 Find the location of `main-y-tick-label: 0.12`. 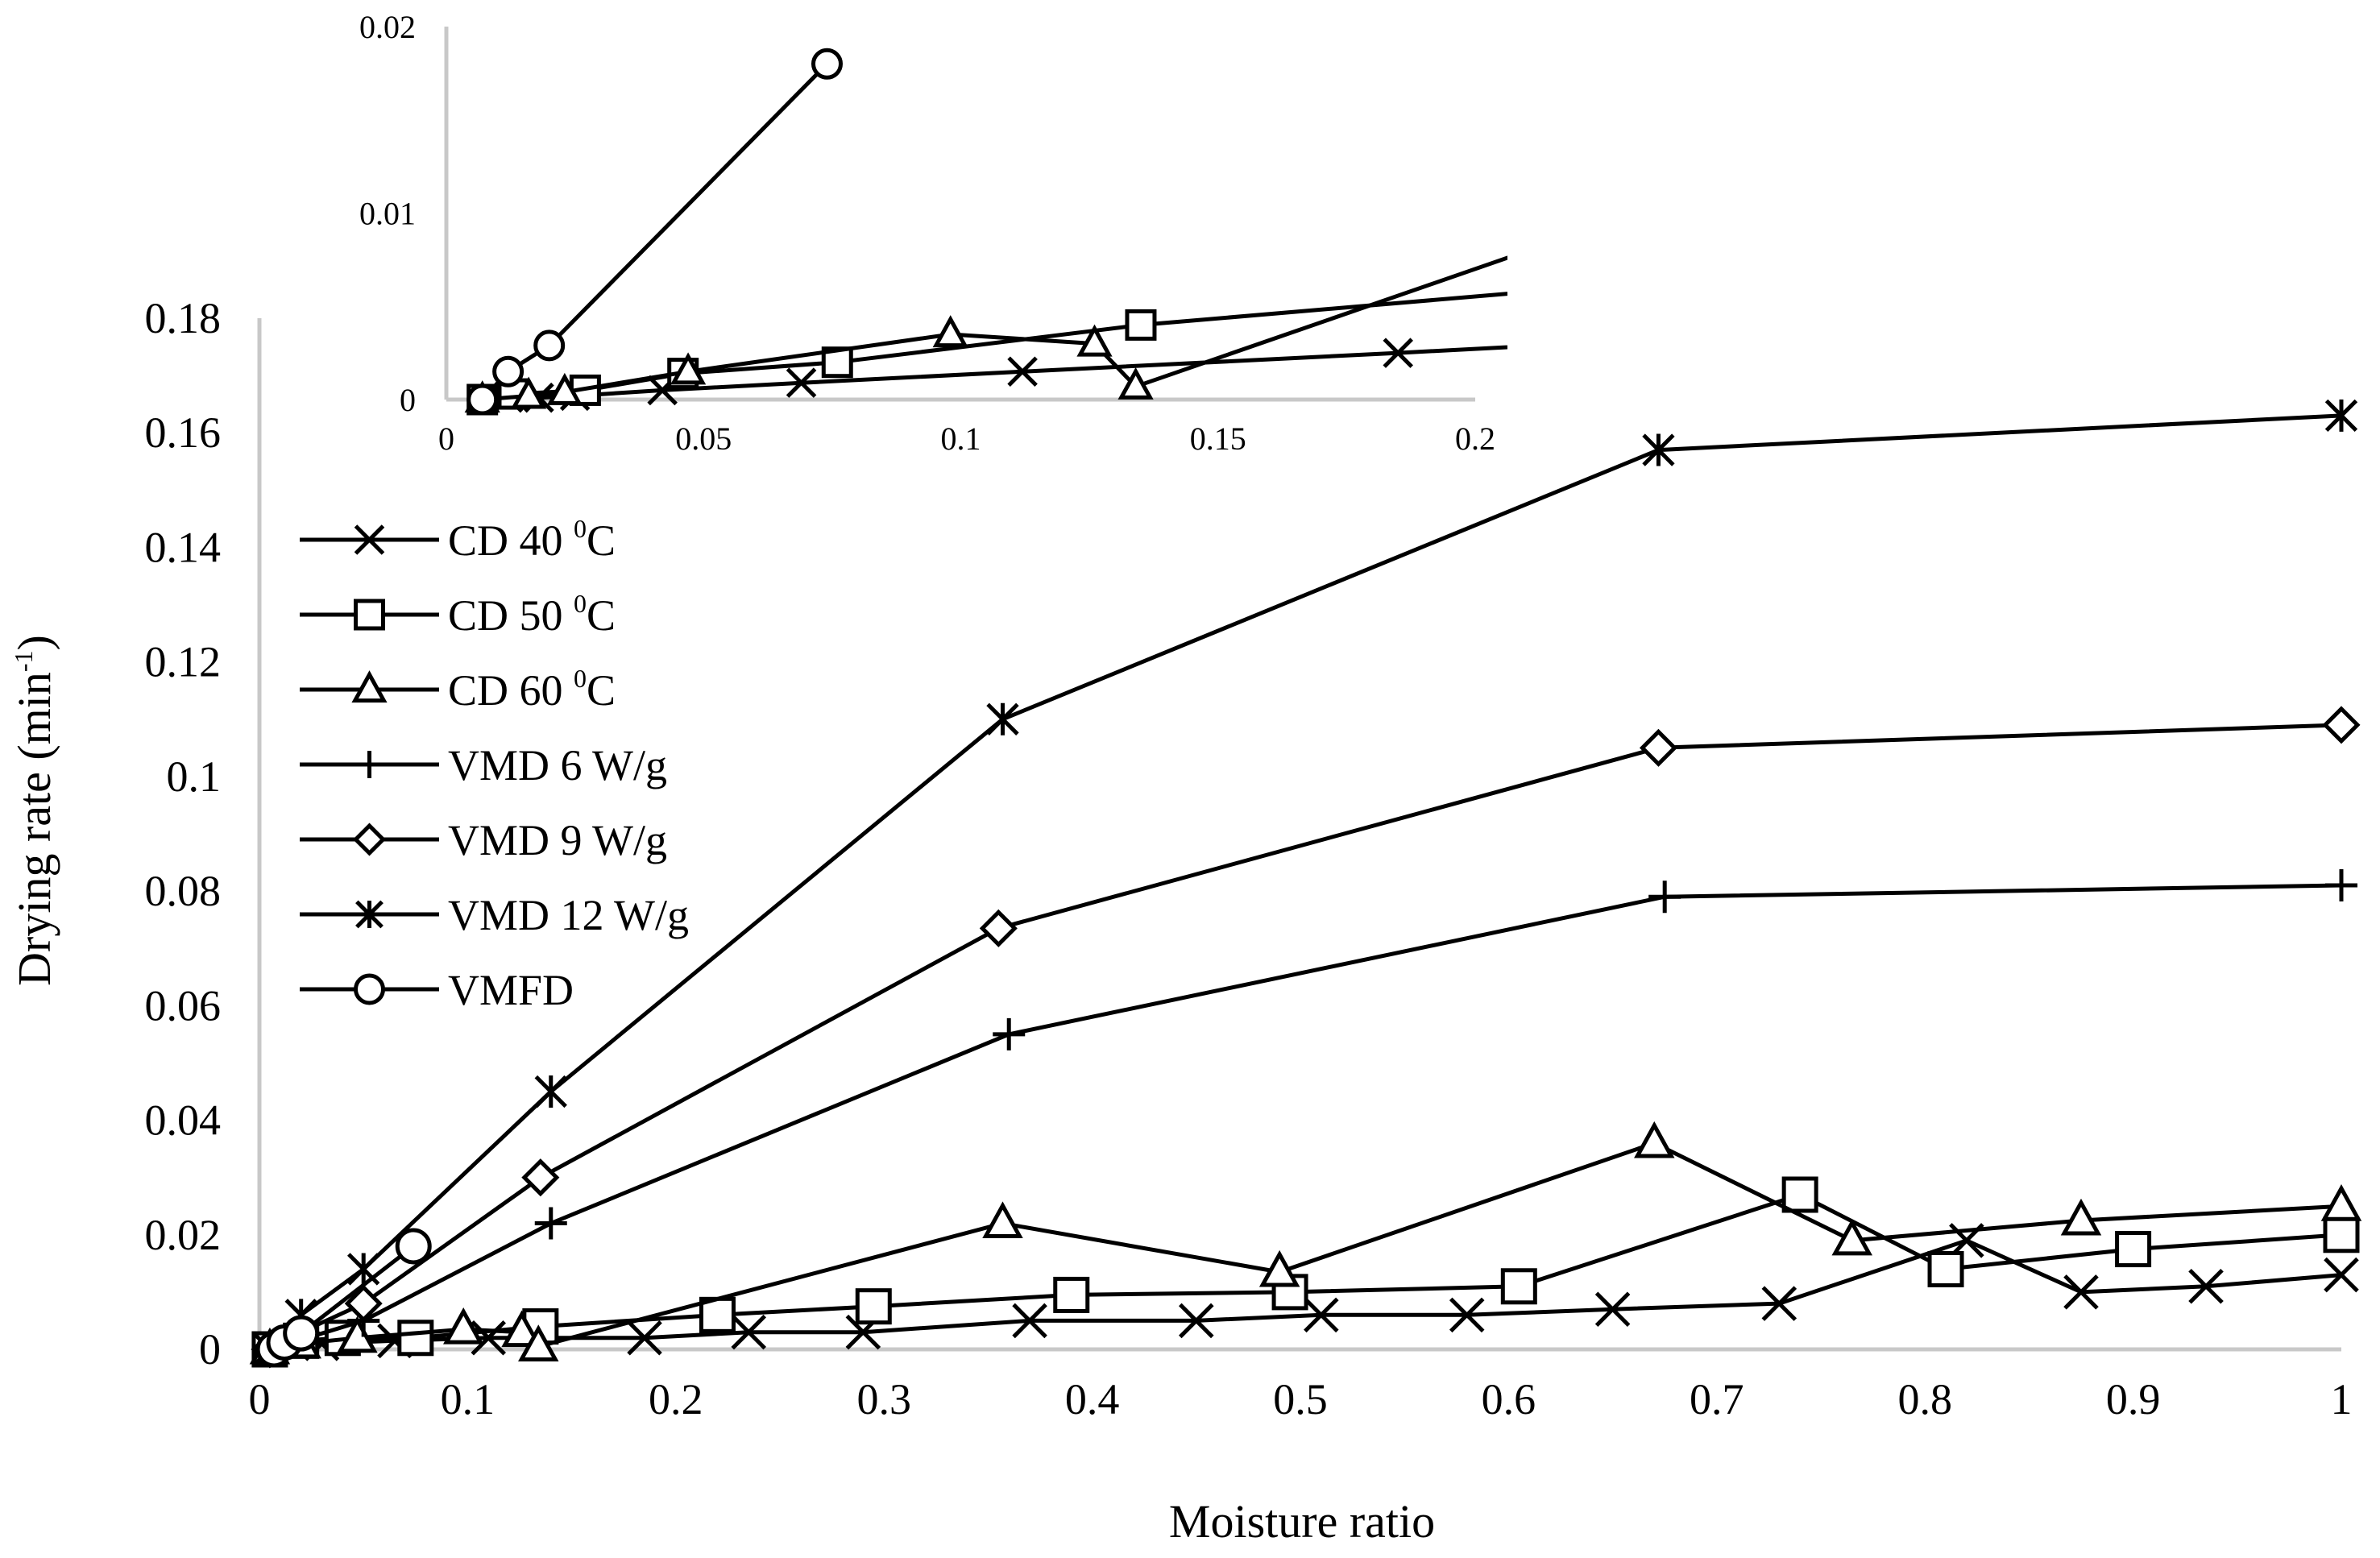

main-y-tick-label: 0.12 is located at coordinates (183, 662).